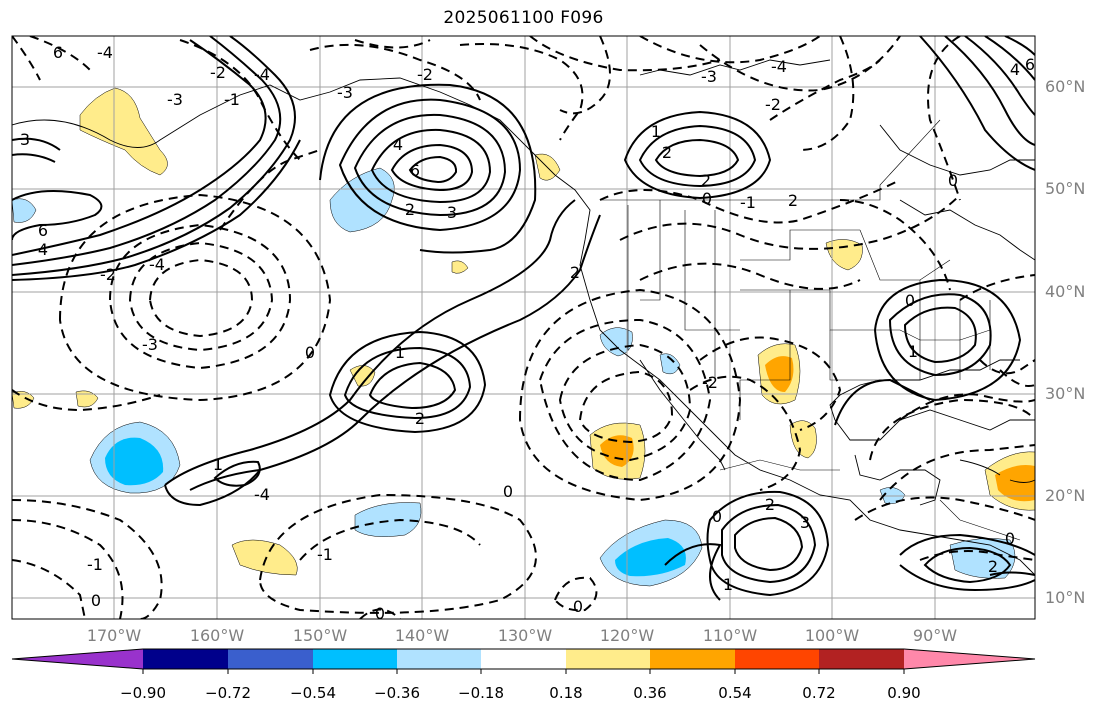 The height and width of the screenshot is (712, 1105). I want to click on shade-orange-nm, so click(779, 374).